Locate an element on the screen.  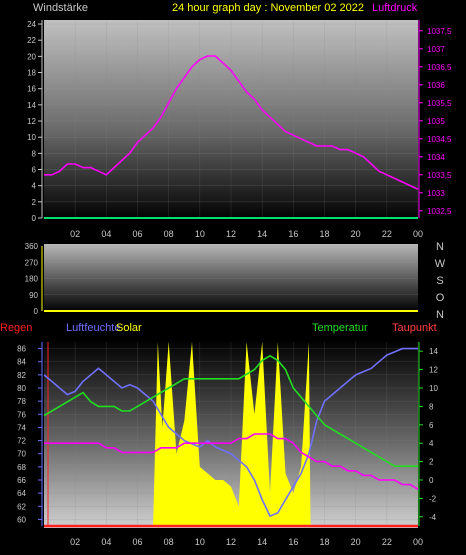
wind-tick-label: 14 is located at coordinates (31, 105).